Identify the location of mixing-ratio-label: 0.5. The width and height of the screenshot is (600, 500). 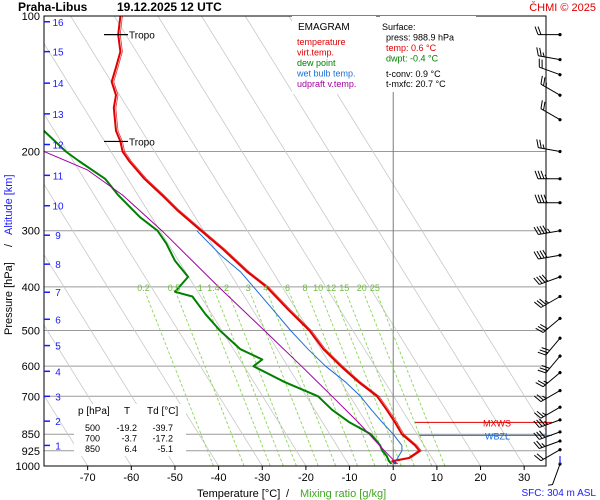
(174, 288).